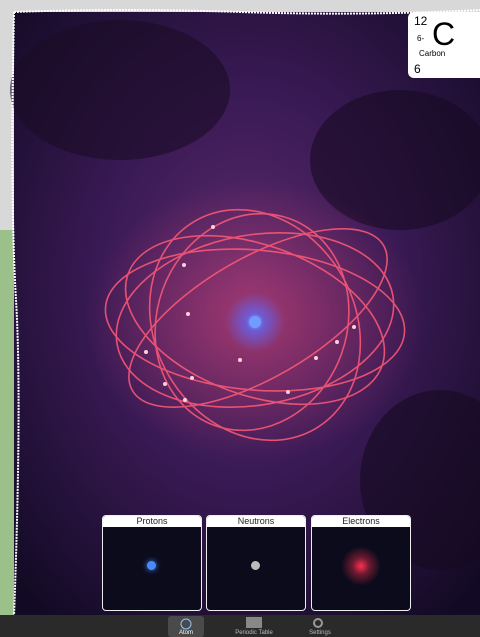  What do you see at coordinates (432, 53) in the screenshot?
I see `element-name: Carbon` at bounding box center [432, 53].